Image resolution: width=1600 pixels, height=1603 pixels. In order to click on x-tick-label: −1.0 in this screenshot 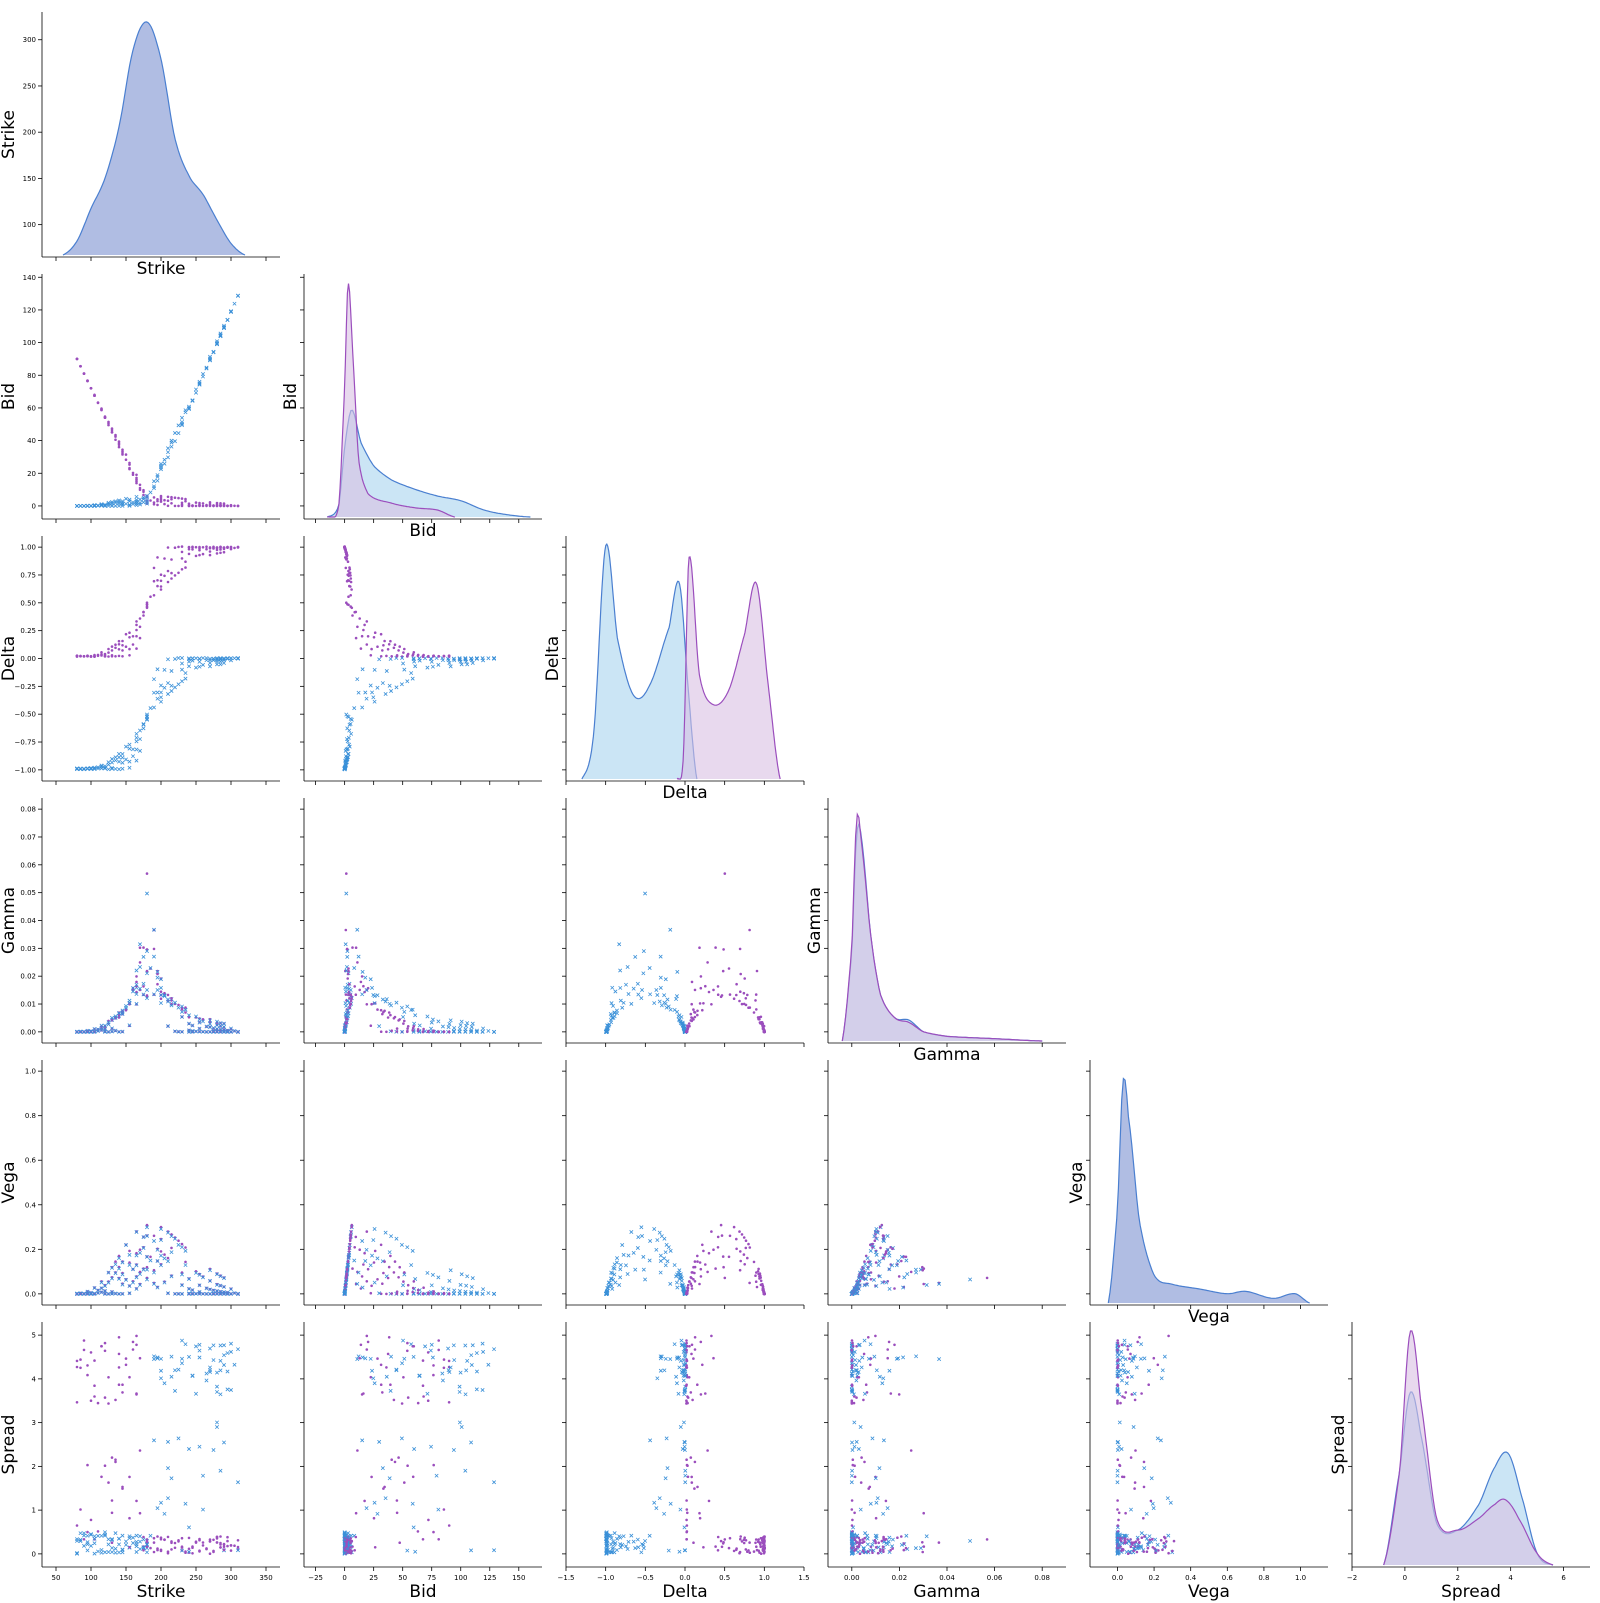, I will do `click(605, 1578)`.